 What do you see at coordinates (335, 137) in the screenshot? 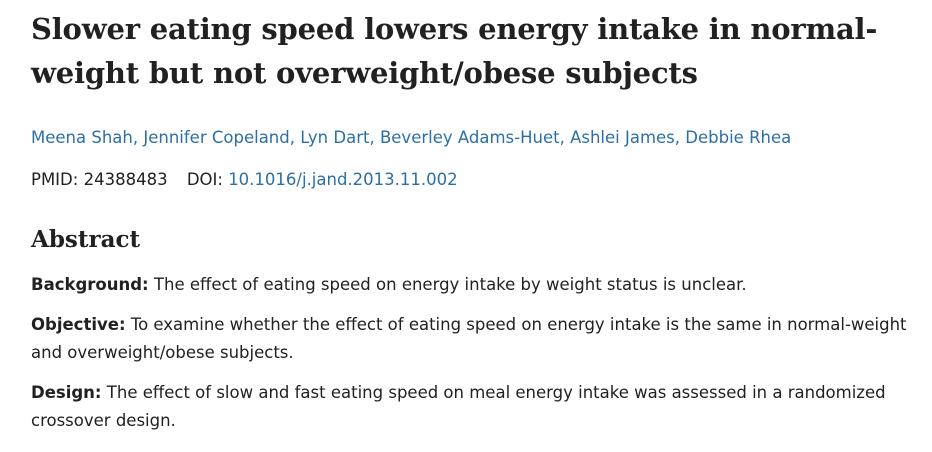
I see `author-link: Lyn Dart` at bounding box center [335, 137].